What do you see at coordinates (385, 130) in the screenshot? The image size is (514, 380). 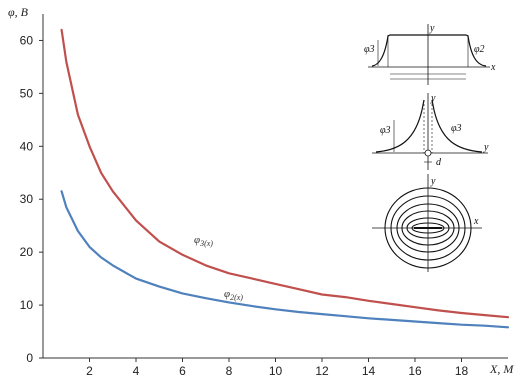 I see `inset2-phi-left-label: φ3` at bounding box center [385, 130].